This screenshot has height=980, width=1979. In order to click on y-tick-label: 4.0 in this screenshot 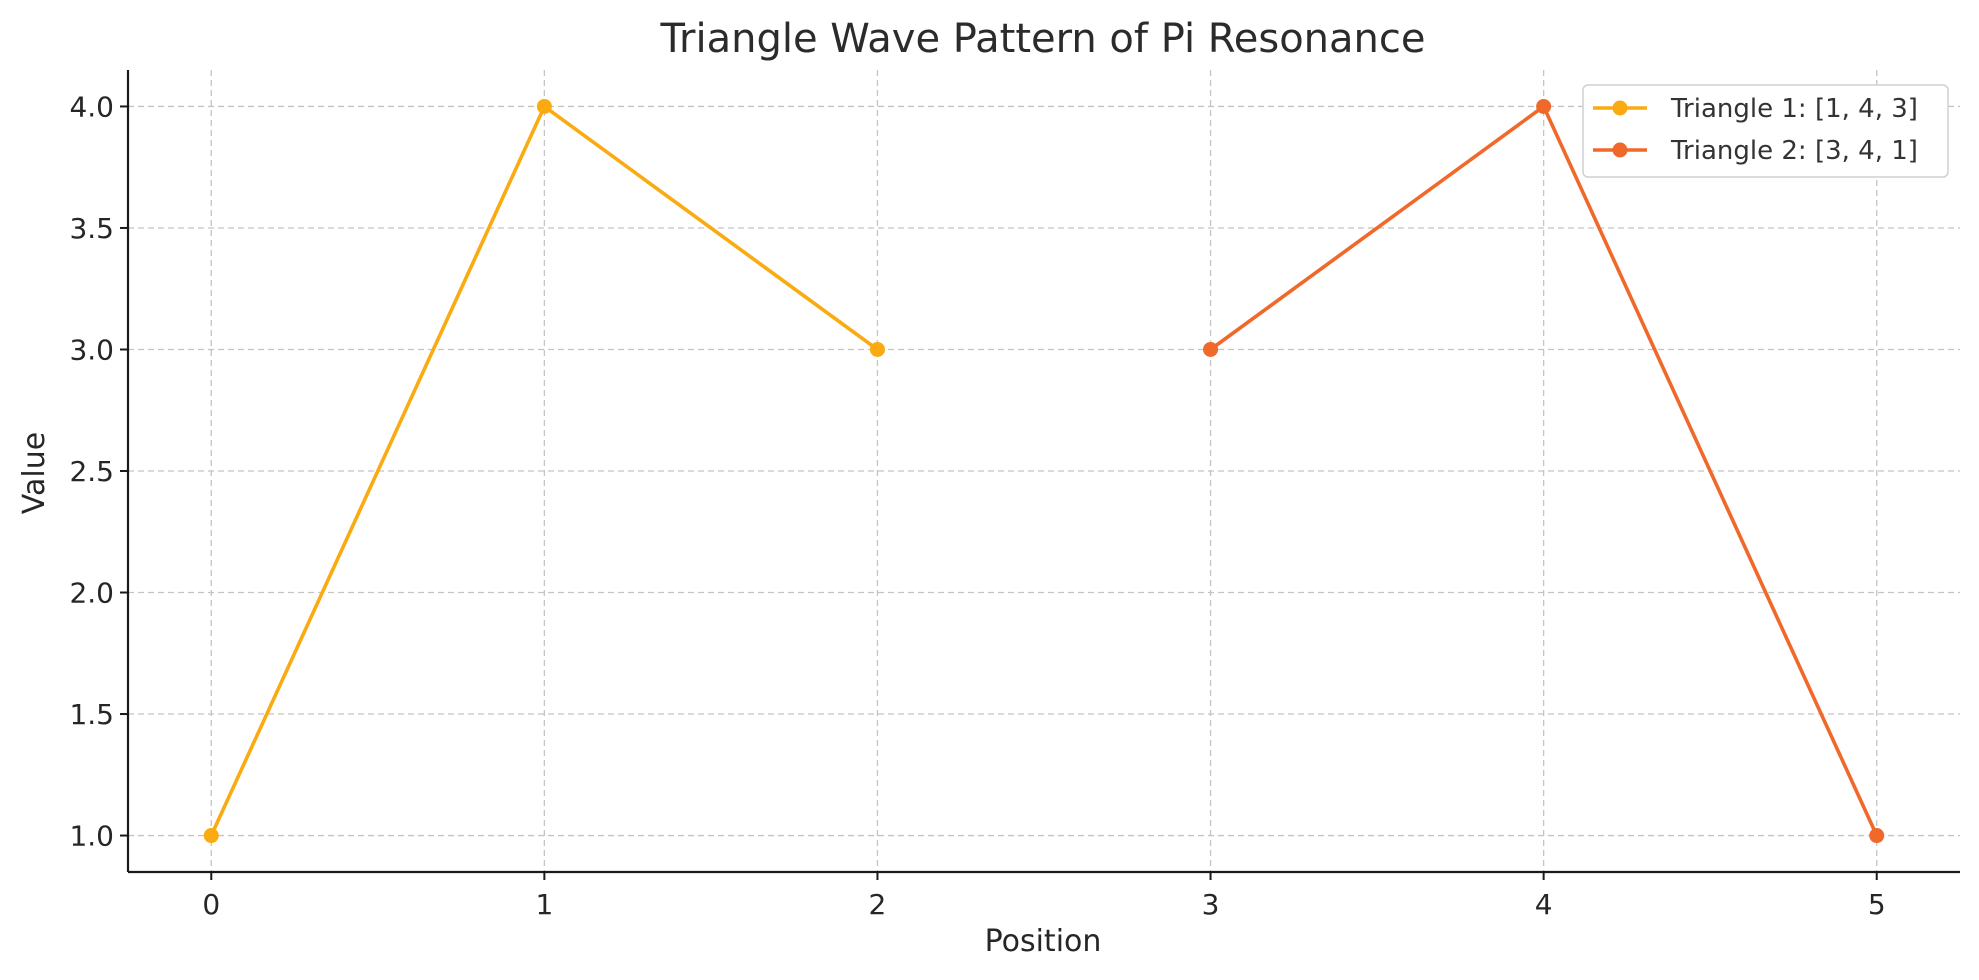, I will do `click(91, 106)`.